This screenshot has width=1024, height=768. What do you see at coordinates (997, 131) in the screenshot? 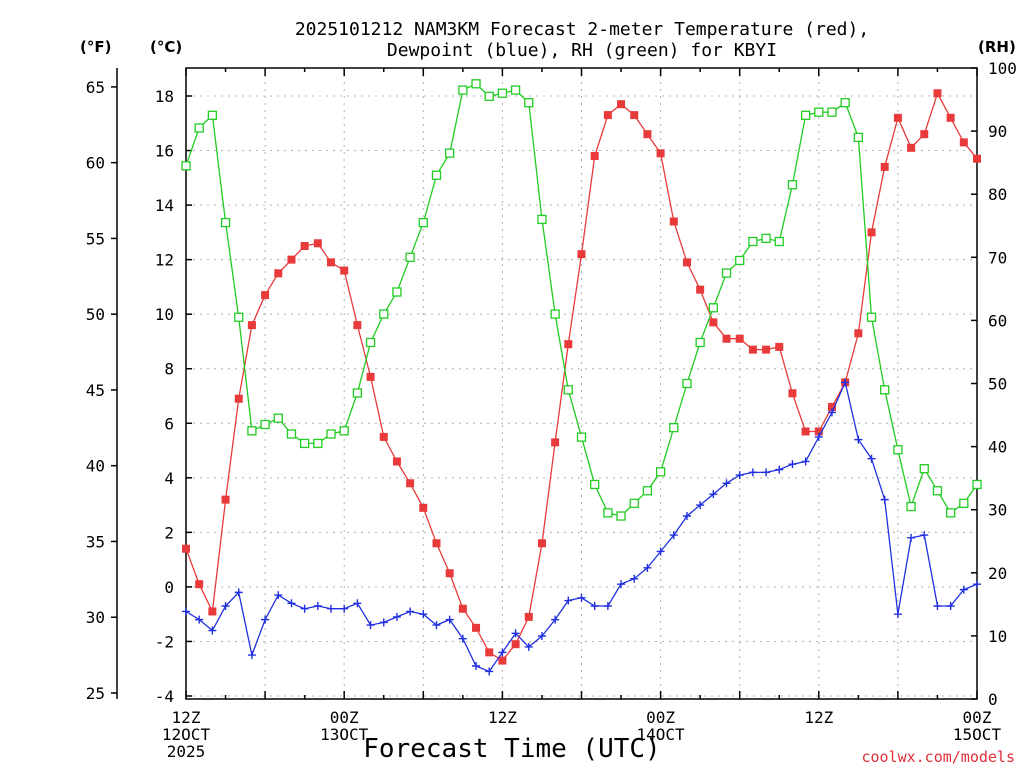
I see `rh-tick-label: 90` at bounding box center [997, 131].